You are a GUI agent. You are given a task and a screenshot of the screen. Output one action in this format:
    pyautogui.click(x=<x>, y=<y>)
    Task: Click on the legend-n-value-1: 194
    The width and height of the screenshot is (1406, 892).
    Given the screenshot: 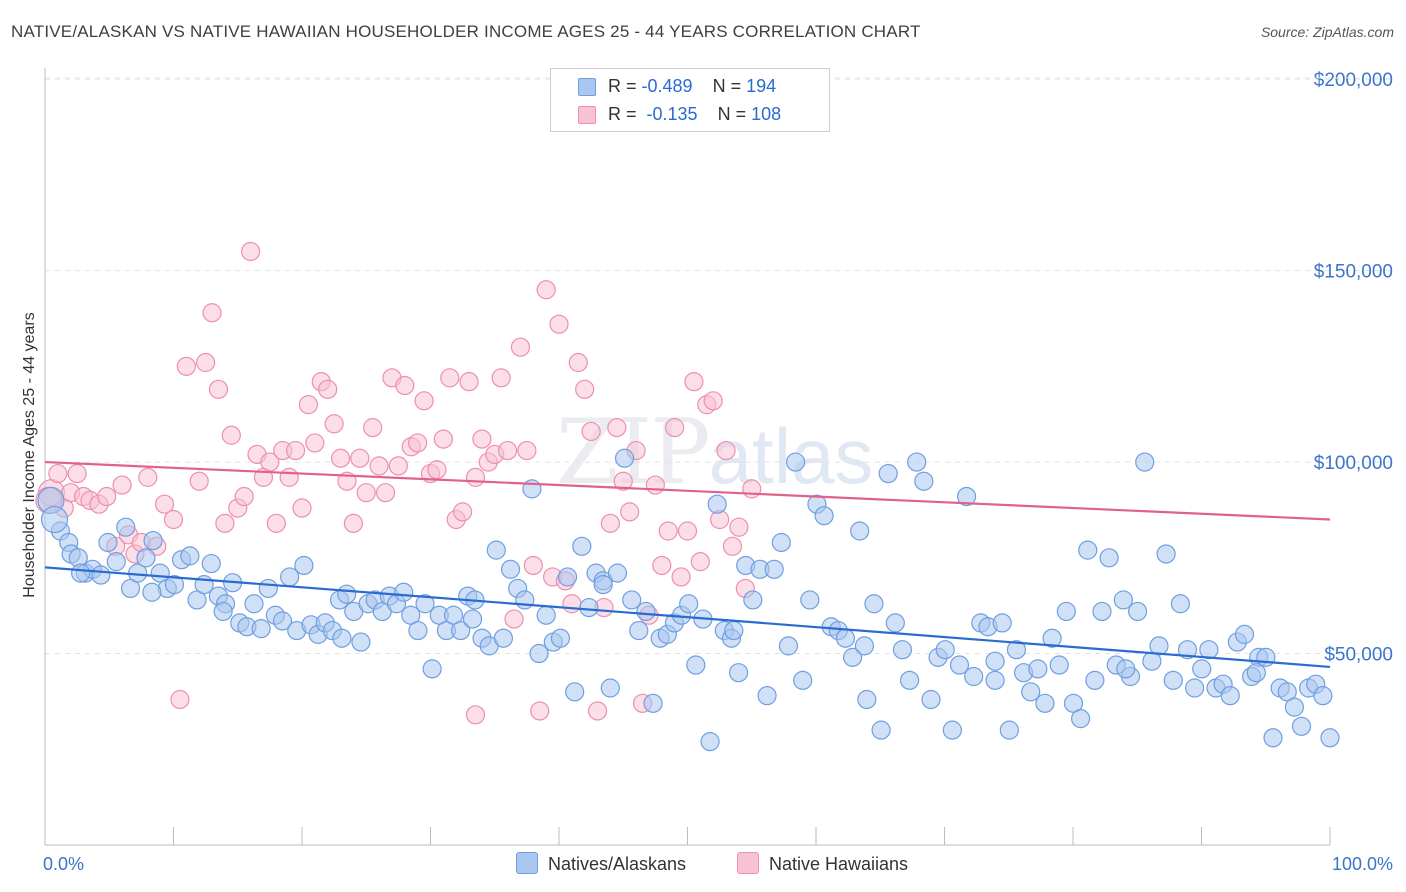 What is the action you would take?
    pyautogui.click(x=761, y=86)
    